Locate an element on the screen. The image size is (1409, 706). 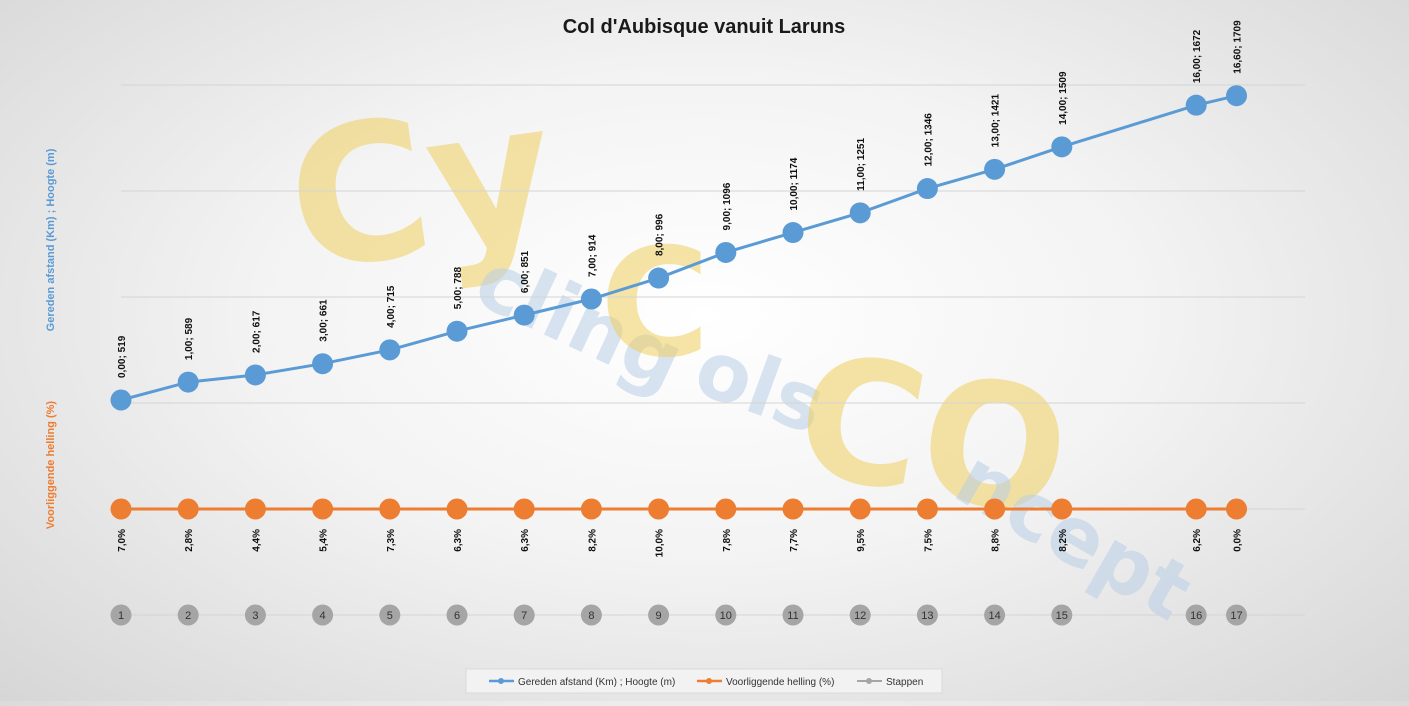
y-axis-label-height: Gereden afstand (Km) ; Hoogte (m) is located at coordinates (51, 239).